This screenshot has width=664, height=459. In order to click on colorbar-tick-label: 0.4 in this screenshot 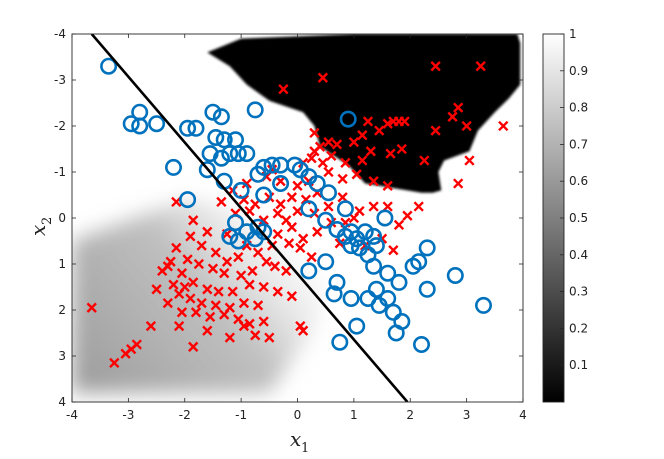, I will do `click(578, 255)`.